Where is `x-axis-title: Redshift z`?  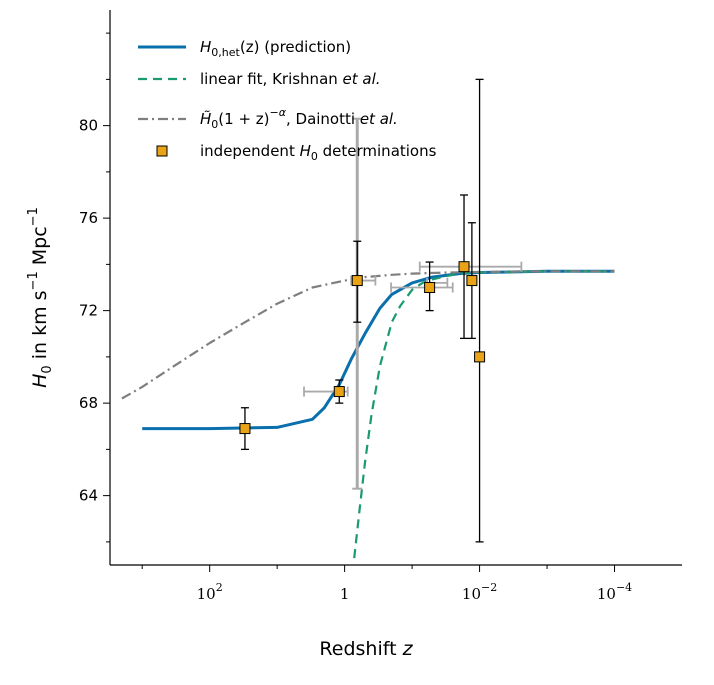 x-axis-title: Redshift z is located at coordinates (366, 649).